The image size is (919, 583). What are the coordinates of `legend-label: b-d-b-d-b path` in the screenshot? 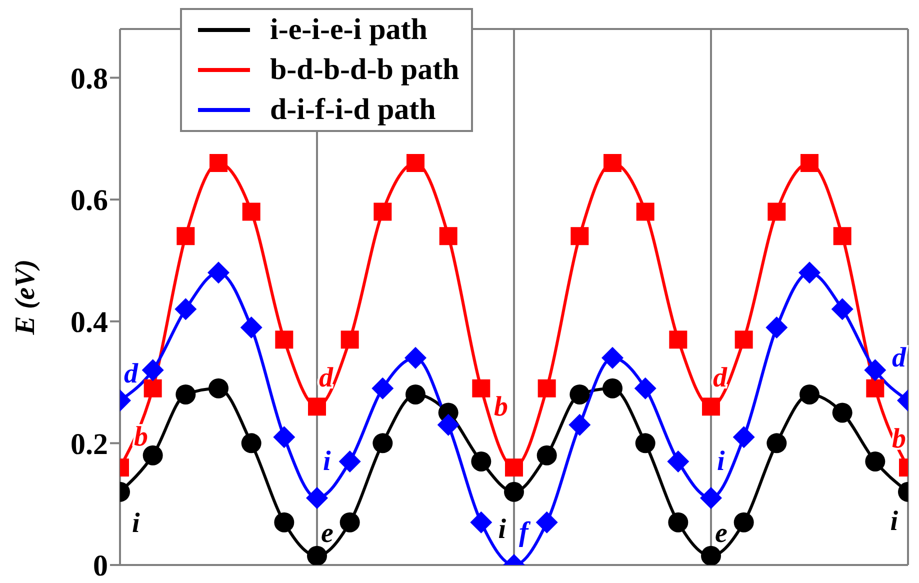 It's located at (365, 70).